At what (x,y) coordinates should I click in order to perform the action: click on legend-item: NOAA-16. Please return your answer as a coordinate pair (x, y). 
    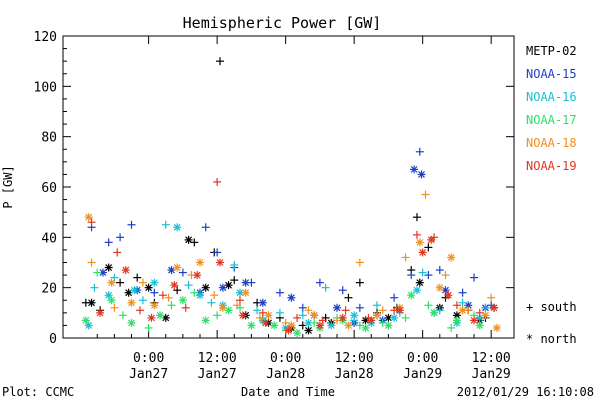
    Looking at the image, I should click on (551, 97).